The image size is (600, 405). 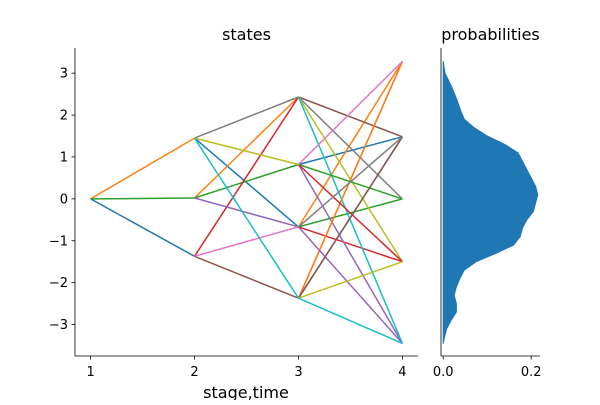 I want to click on states-y-tick-label: −2, so click(x=58, y=283).